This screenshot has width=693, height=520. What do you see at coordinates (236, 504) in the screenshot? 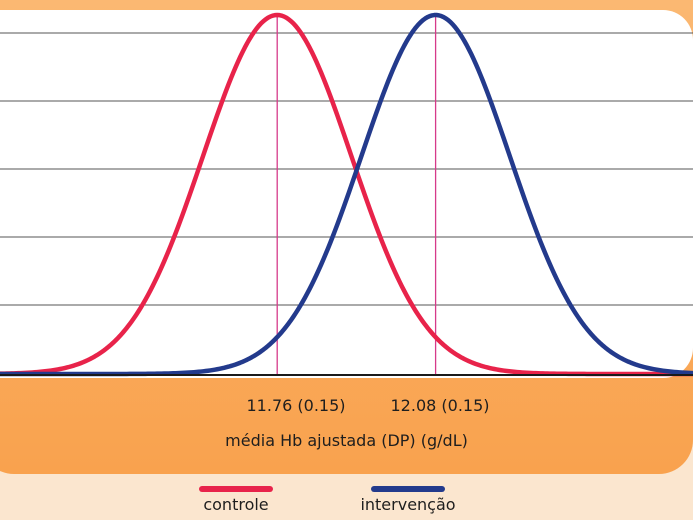
I see `legend-label-controle: controle` at bounding box center [236, 504].